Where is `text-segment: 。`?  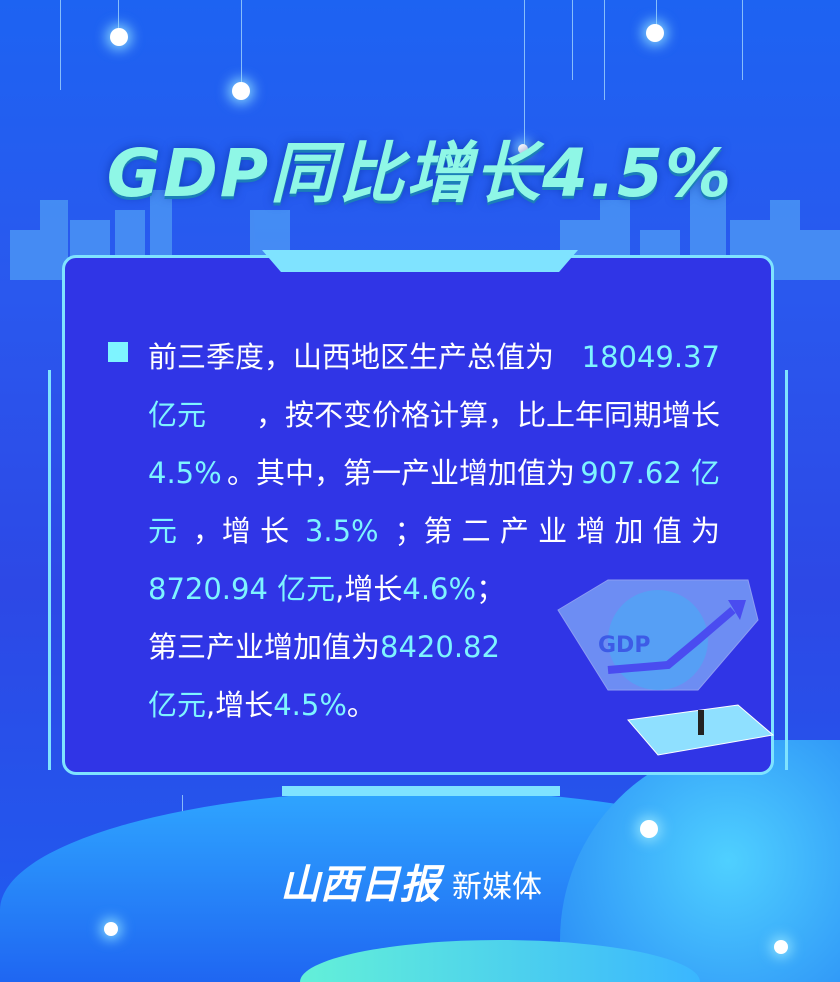
text-segment: 。 is located at coordinates (361, 705).